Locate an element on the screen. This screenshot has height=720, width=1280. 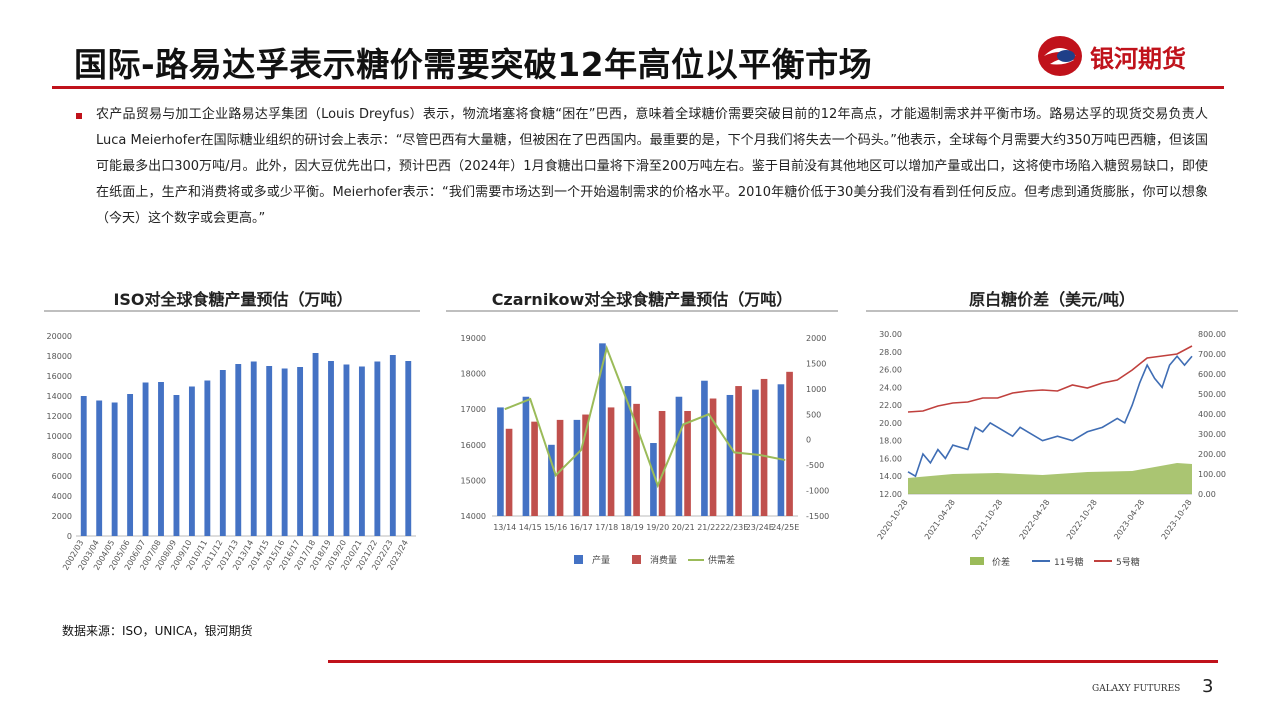
y-tick-label: 18000 is located at coordinates (59, 356).